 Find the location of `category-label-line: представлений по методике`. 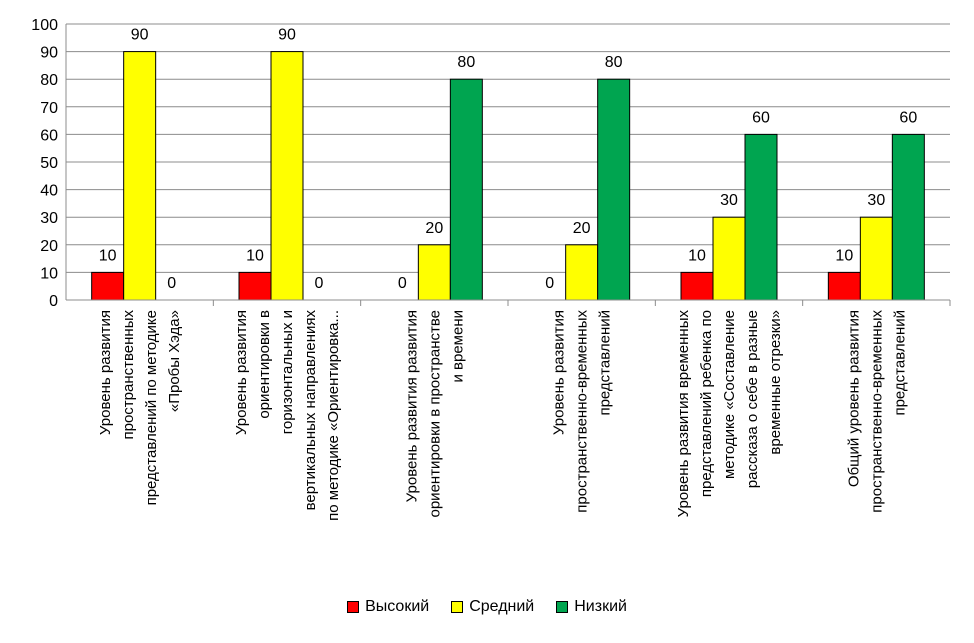

category-label-line: представлений по методике is located at coordinates (151, 407).